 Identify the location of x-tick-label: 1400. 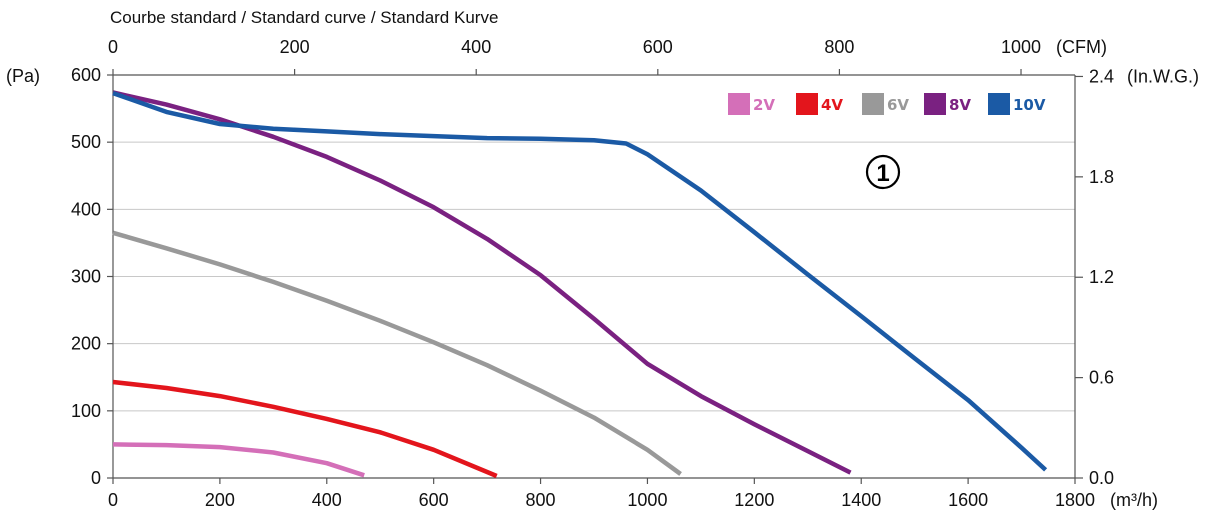
(861, 500).